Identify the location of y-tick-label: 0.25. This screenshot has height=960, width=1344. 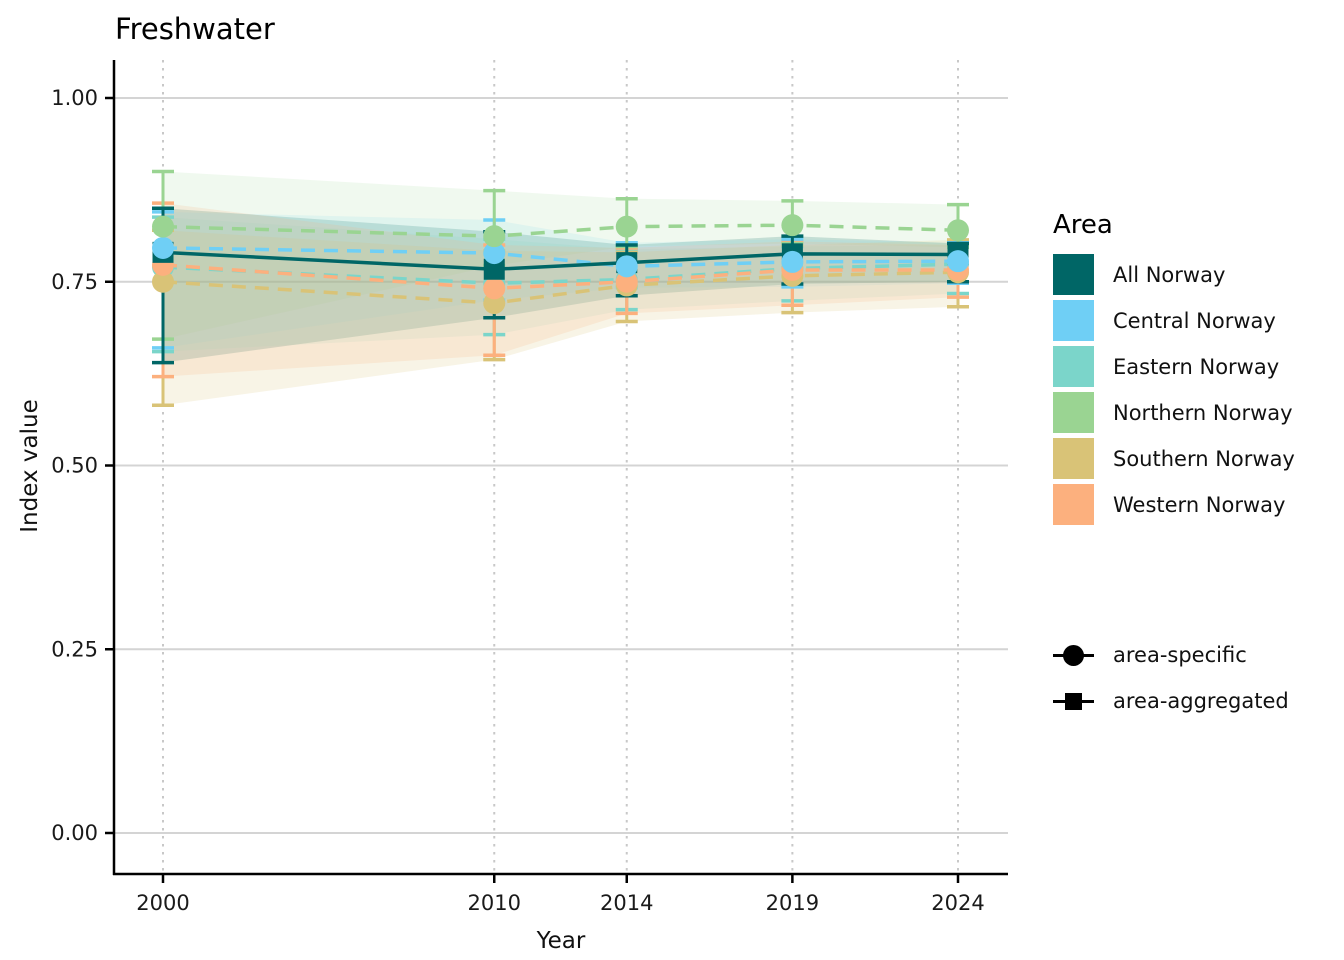
(74, 649).